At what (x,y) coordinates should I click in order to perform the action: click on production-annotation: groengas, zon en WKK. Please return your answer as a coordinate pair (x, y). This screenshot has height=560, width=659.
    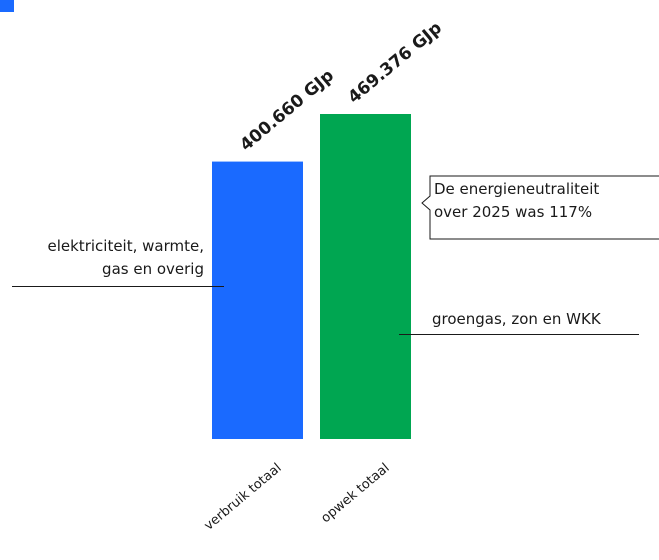
    Looking at the image, I should click on (516, 319).